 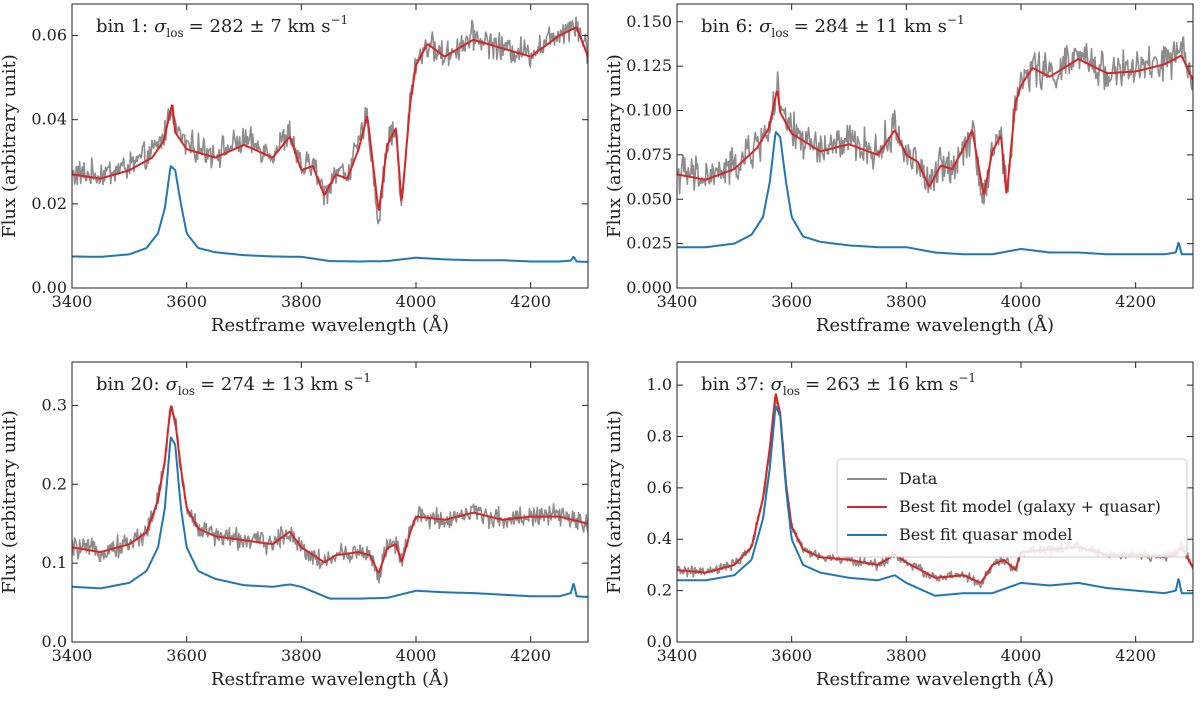 What do you see at coordinates (49, 119) in the screenshot?
I see `y-tick-label: 0.04` at bounding box center [49, 119].